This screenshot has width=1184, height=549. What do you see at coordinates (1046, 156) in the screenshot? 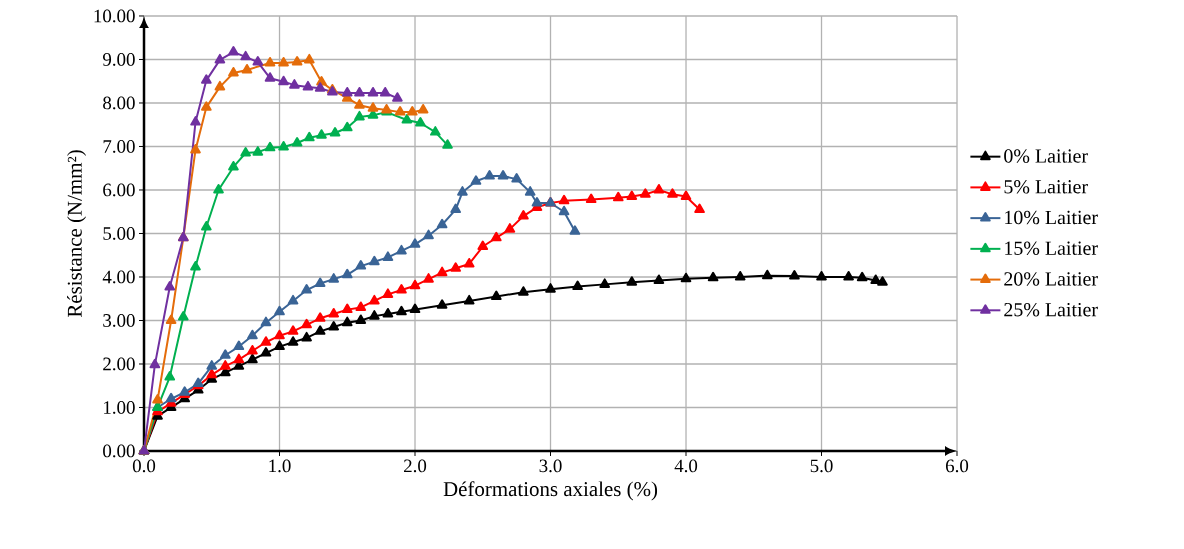
I see `legend-label: 0% Laitier` at bounding box center [1046, 156].